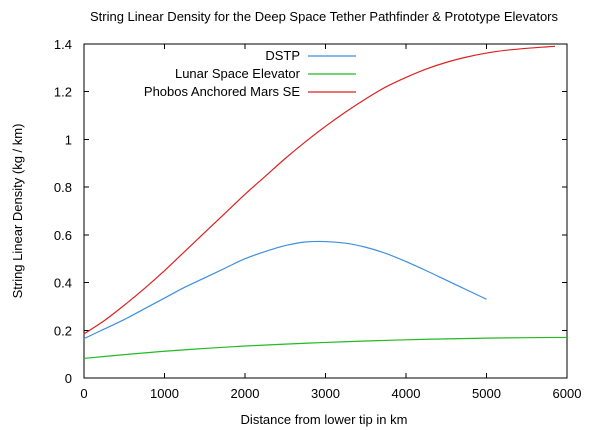  What do you see at coordinates (63, 187) in the screenshot?
I see `y-tick-label: 0.8` at bounding box center [63, 187].